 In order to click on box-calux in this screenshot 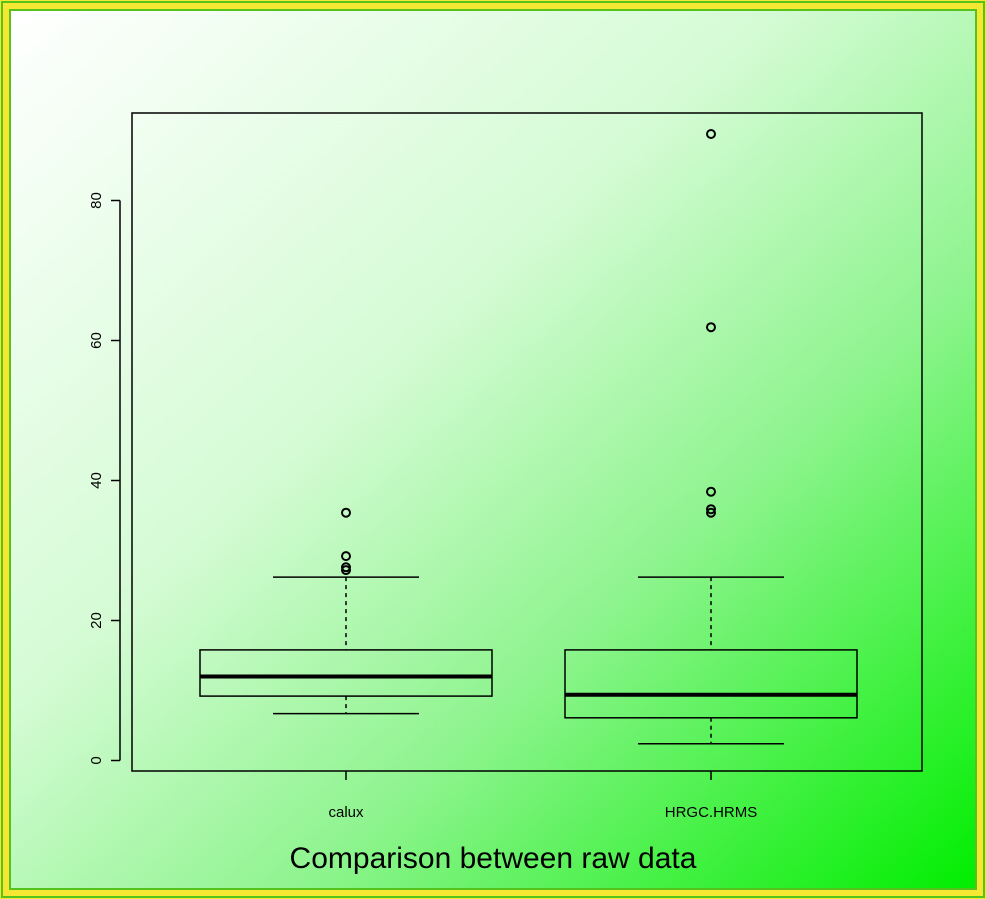, I will do `click(346, 611)`.